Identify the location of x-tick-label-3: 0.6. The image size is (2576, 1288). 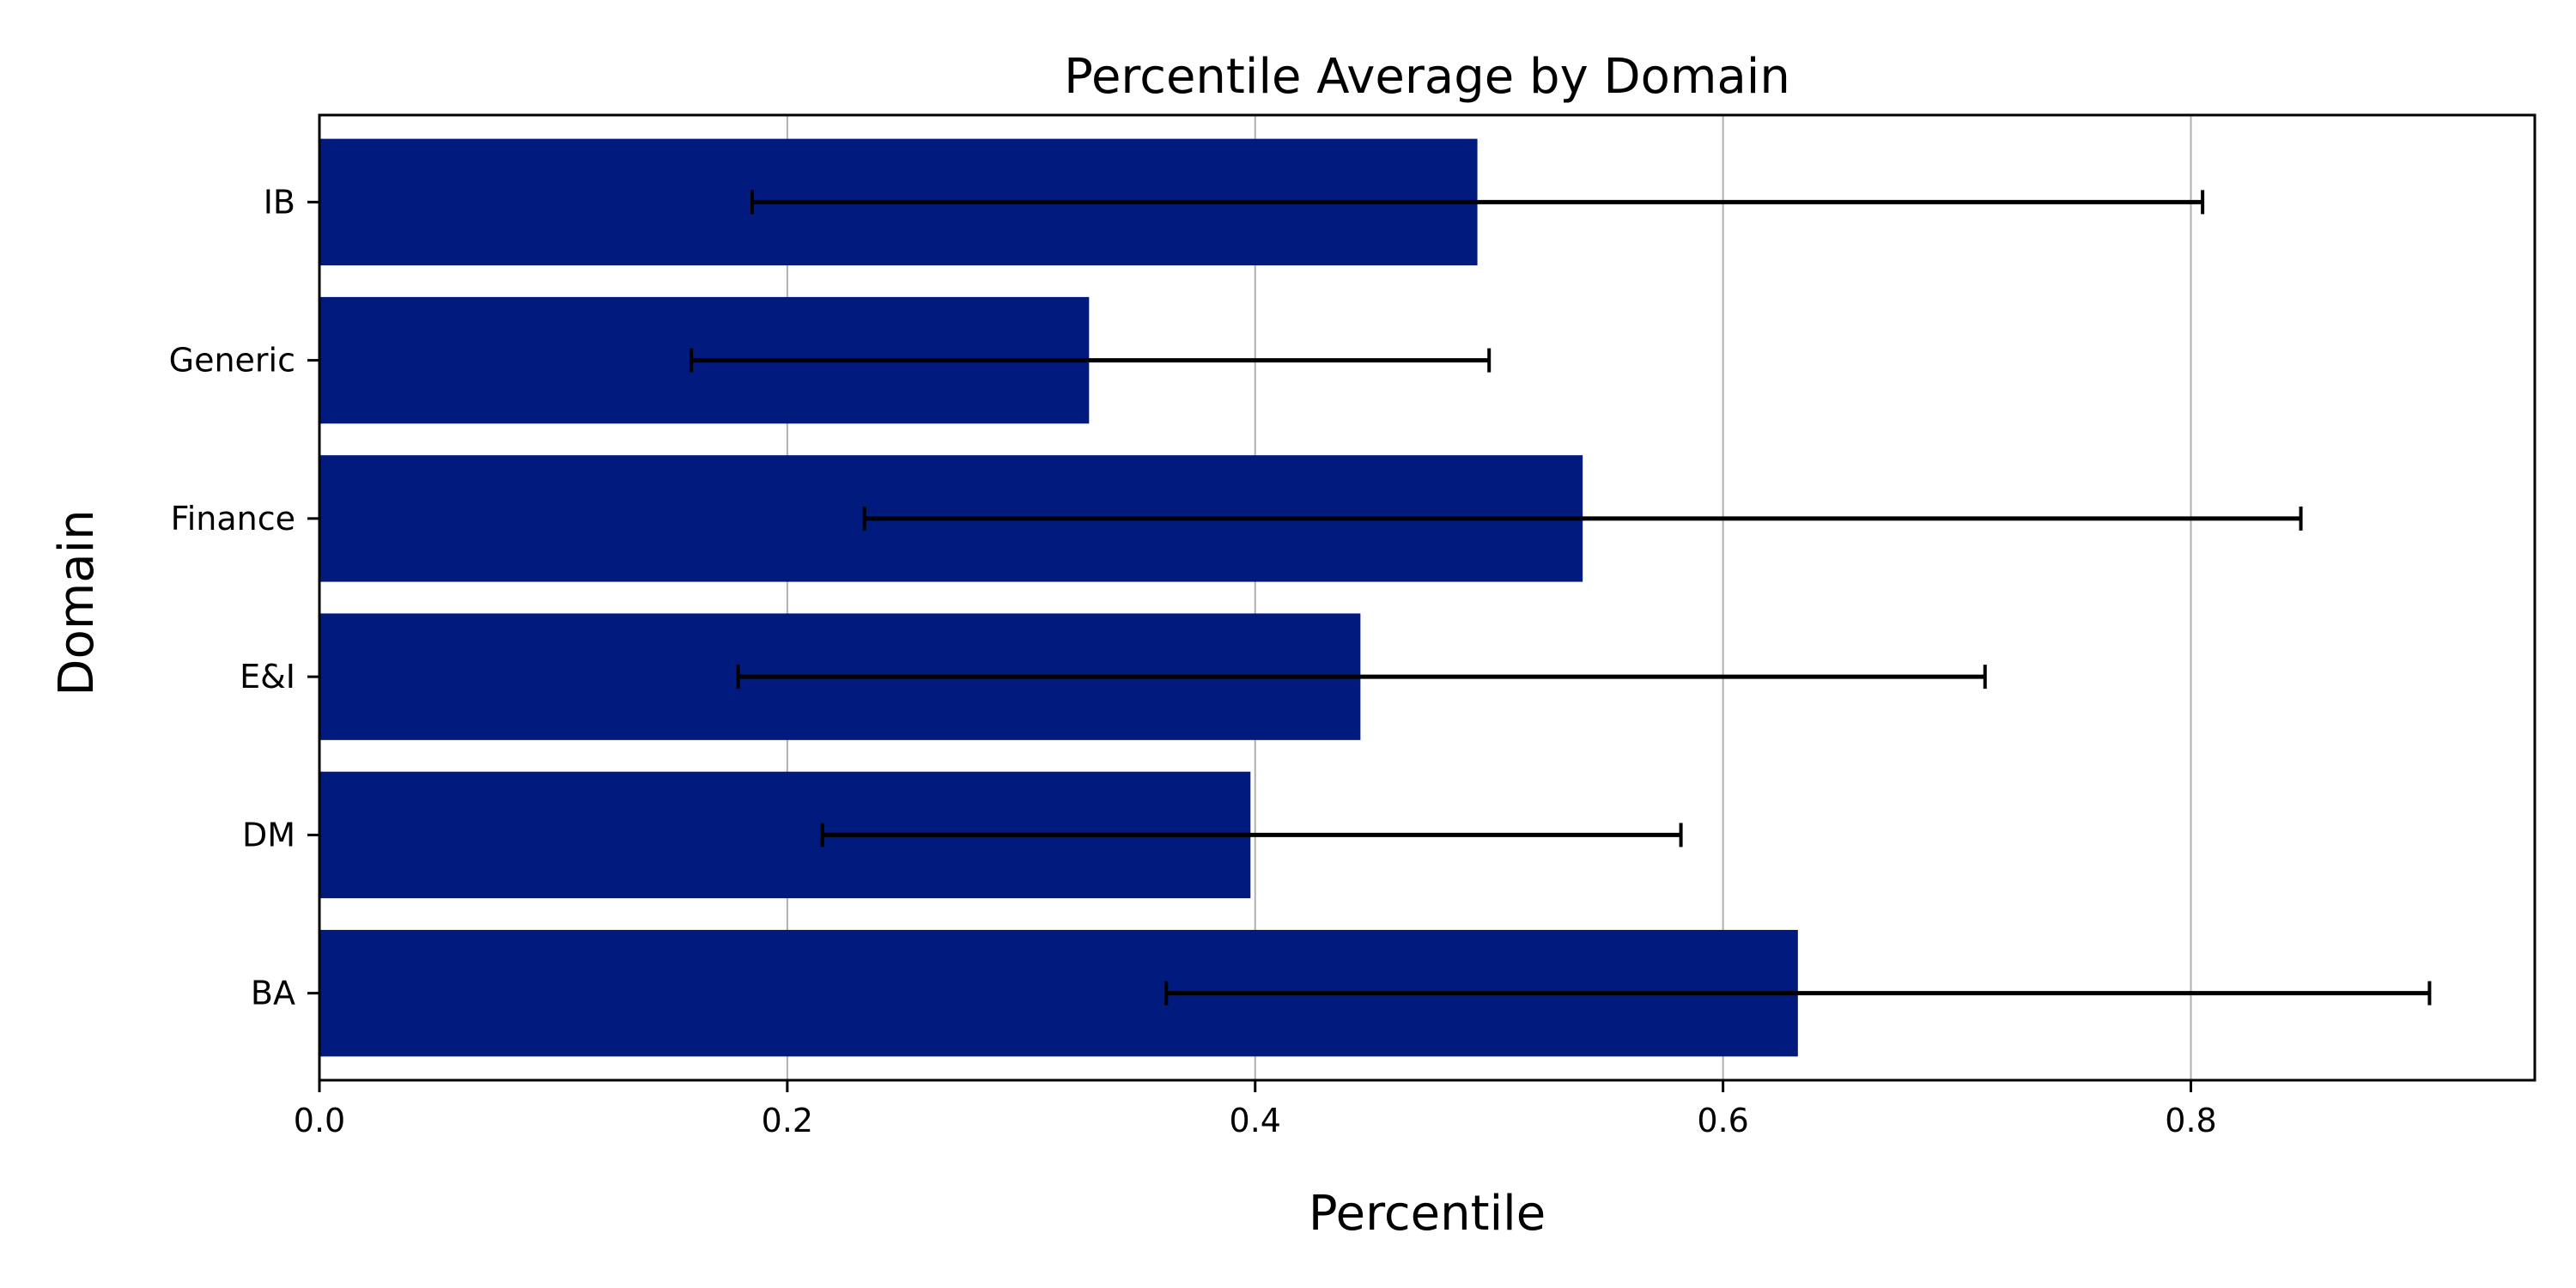
(1722, 1120).